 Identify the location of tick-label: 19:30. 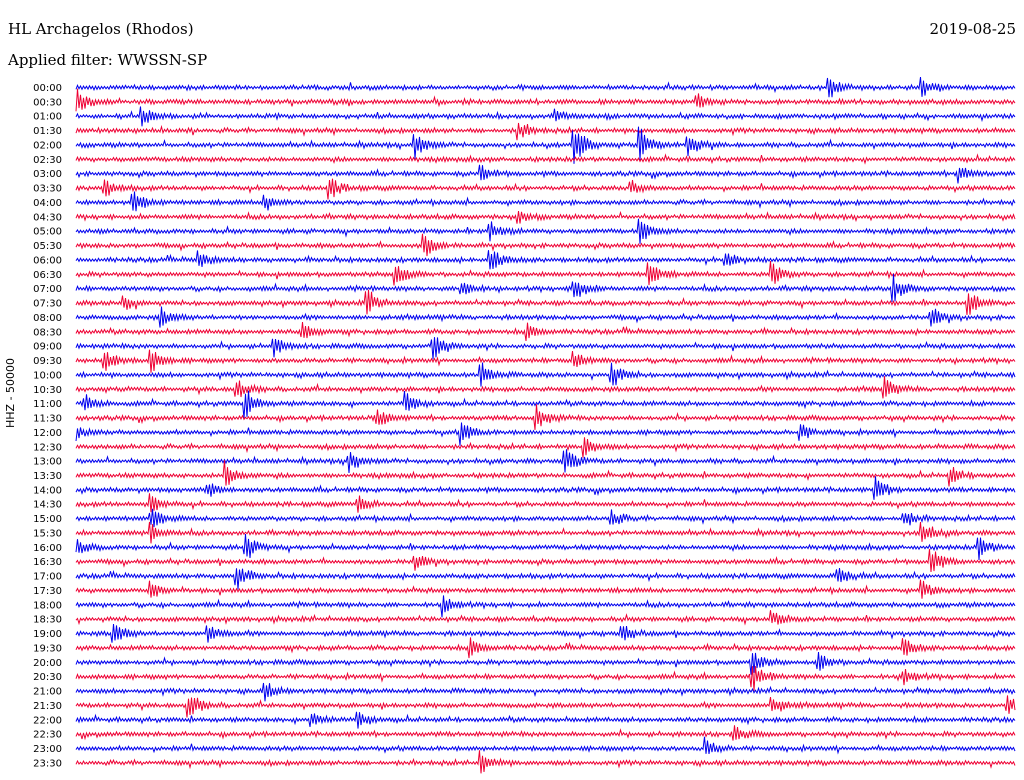
(47, 648).